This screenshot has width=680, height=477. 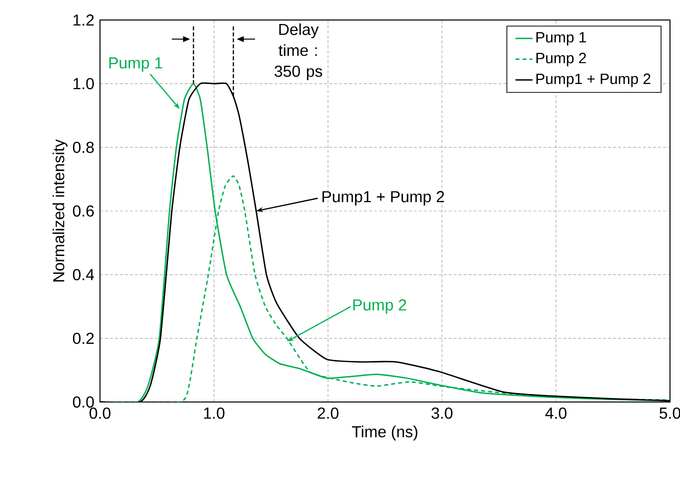 I want to click on y-tick-label: 0.4, so click(x=83, y=274).